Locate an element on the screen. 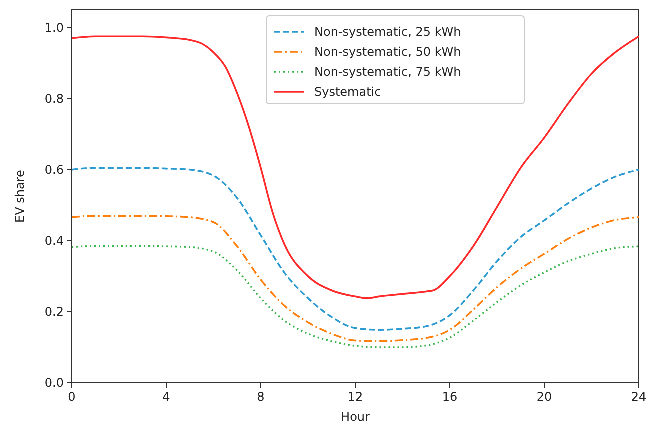  x-tick-label: 12 is located at coordinates (356, 397).